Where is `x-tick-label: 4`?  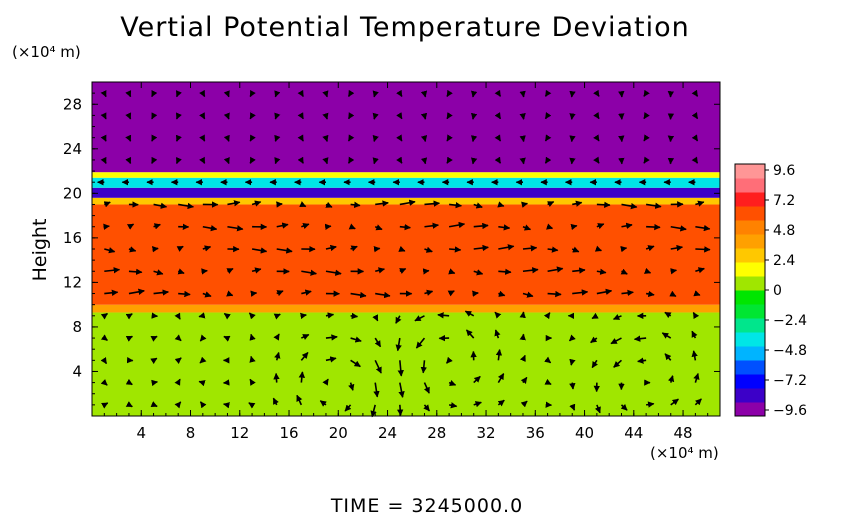 x-tick-label: 4 is located at coordinates (141, 433).